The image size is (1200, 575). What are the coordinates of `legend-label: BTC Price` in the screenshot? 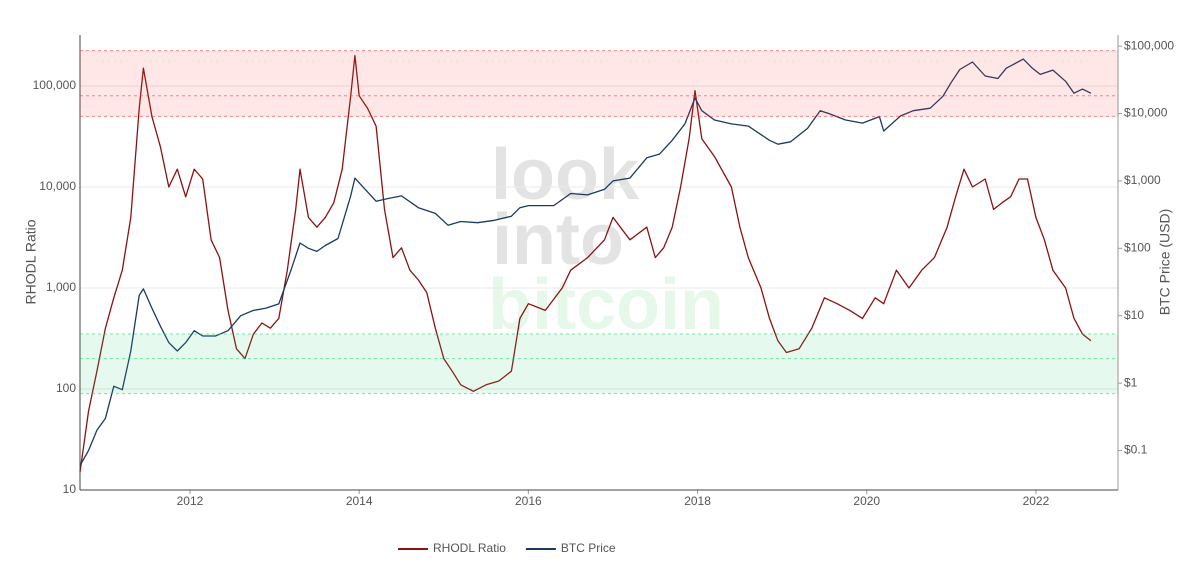 It's located at (588, 548).